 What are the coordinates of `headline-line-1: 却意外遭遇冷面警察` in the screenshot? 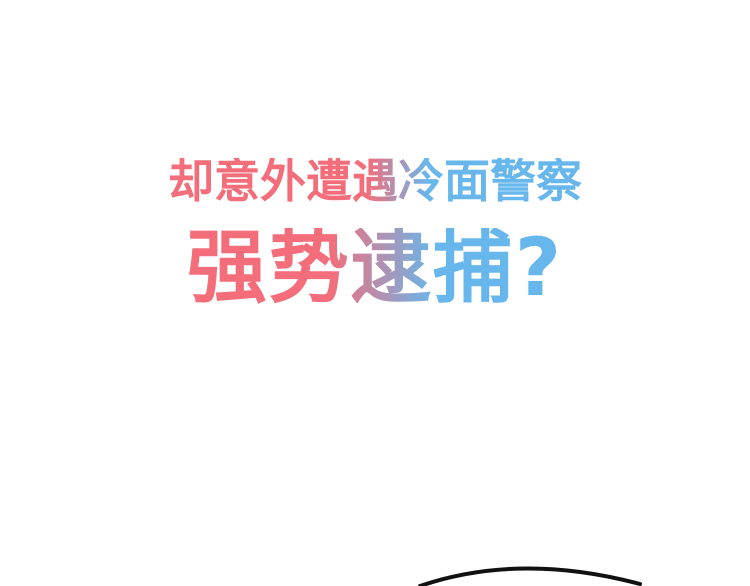 It's located at (375, 181).